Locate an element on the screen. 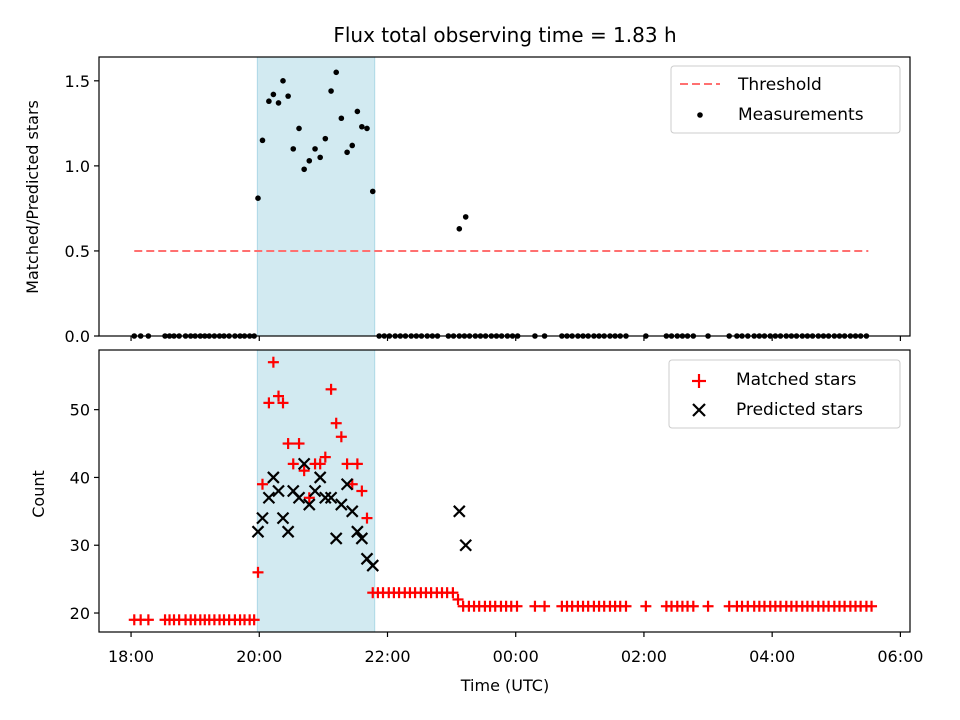  legend-measurements-swatch is located at coordinates (700, 115).